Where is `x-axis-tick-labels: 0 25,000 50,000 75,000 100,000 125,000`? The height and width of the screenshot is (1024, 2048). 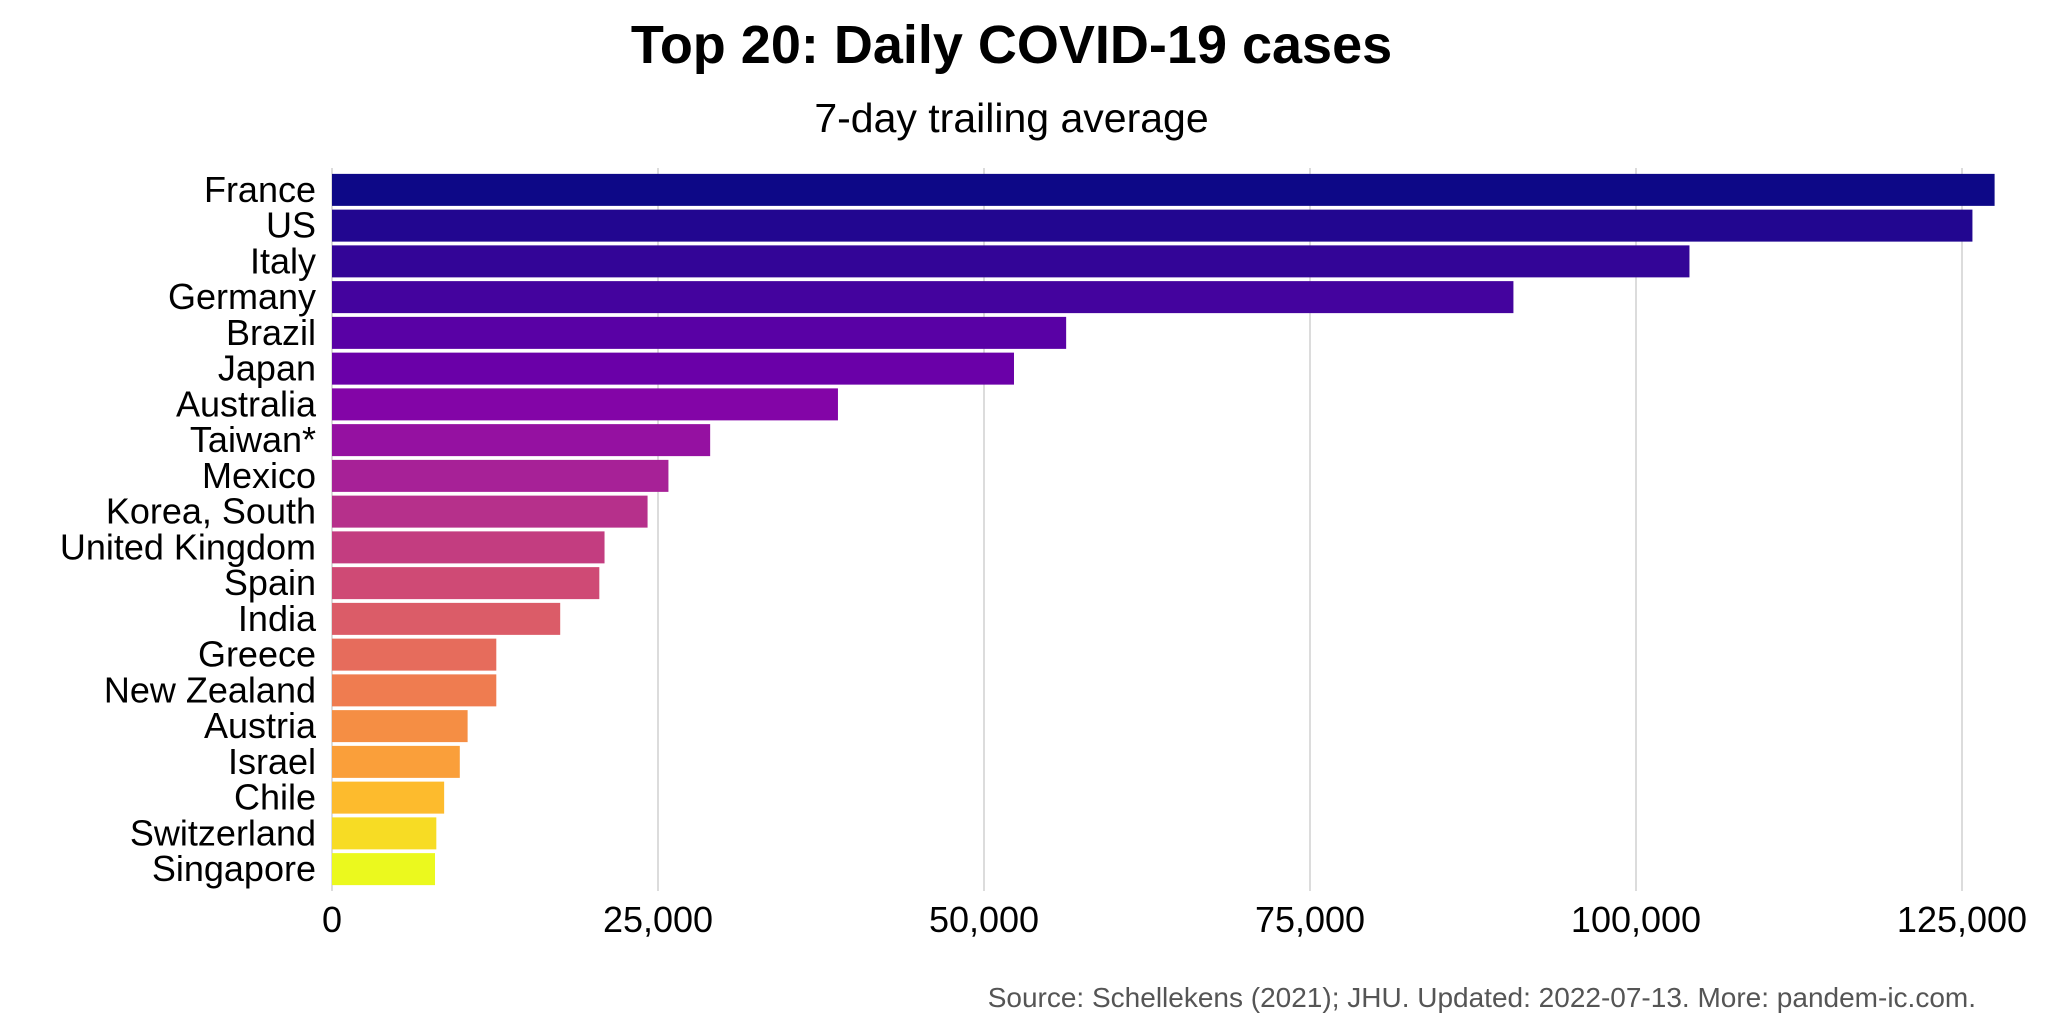 x-axis-tick-labels: 0 25,000 50,000 75,000 100,000 125,000 is located at coordinates (1174, 919).